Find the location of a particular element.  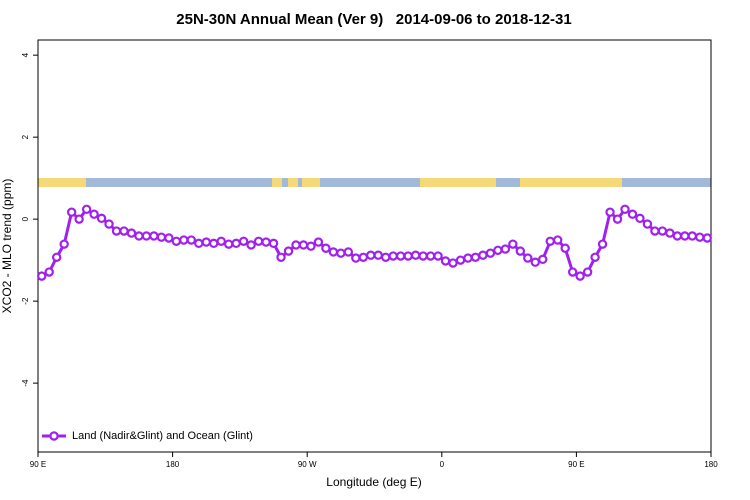

x-axis-label: Longitude (deg E) is located at coordinates (373, 482).